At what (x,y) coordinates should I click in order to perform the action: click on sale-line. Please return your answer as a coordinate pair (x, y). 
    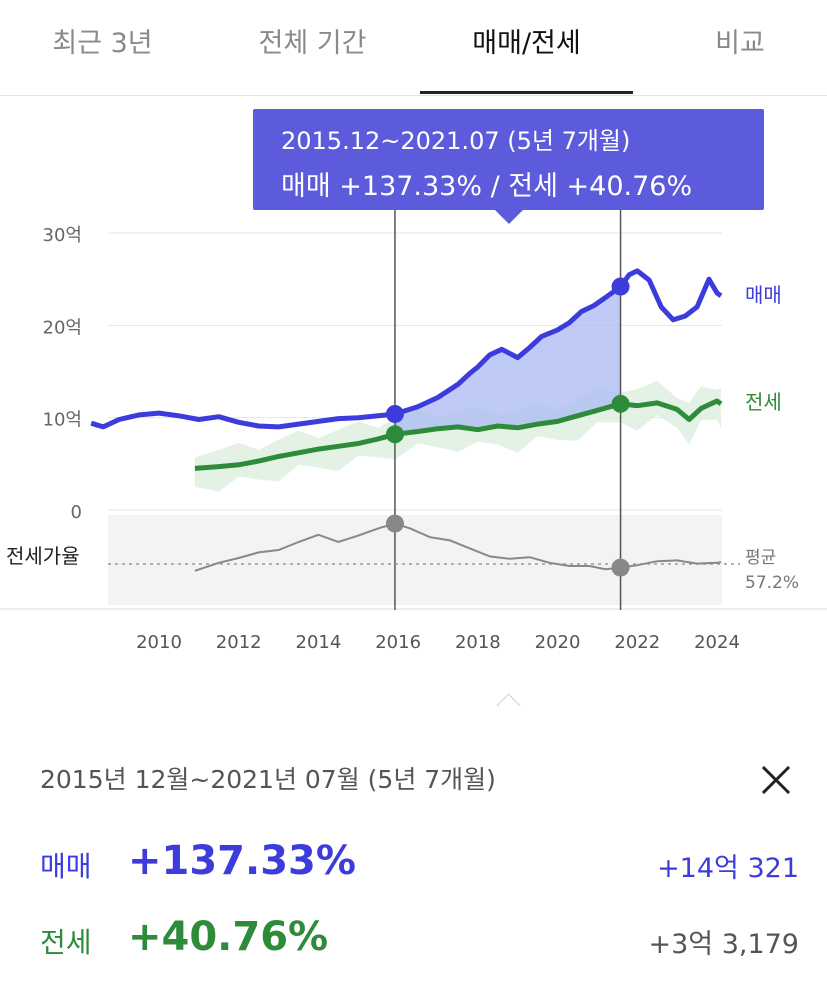
    Looking at the image, I should click on (406, 349).